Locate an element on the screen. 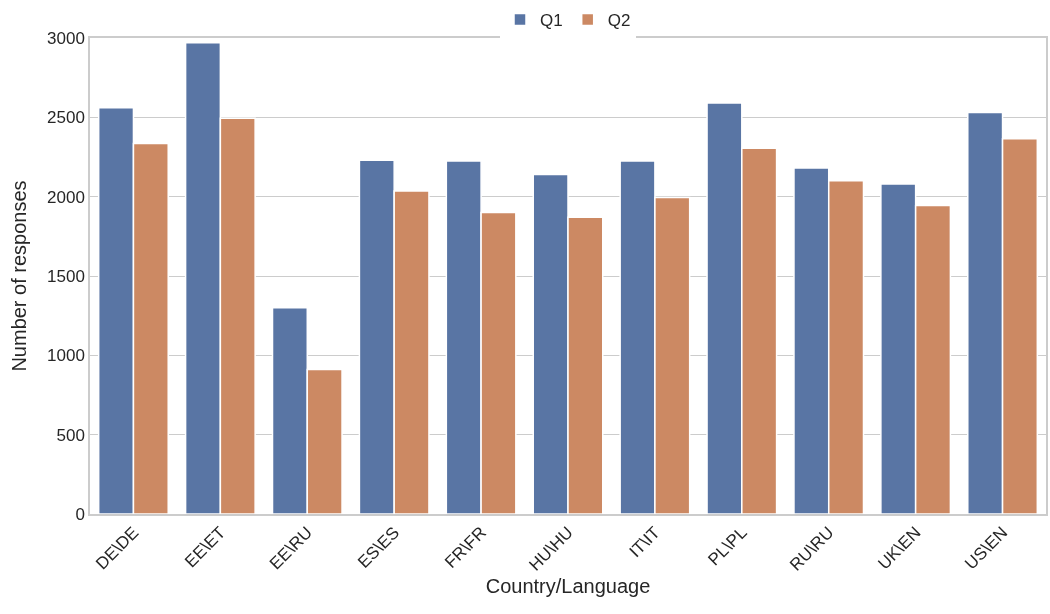 Image resolution: width=1050 pixels, height=614 pixels. y-tick-label: 500 is located at coordinates (70, 435).